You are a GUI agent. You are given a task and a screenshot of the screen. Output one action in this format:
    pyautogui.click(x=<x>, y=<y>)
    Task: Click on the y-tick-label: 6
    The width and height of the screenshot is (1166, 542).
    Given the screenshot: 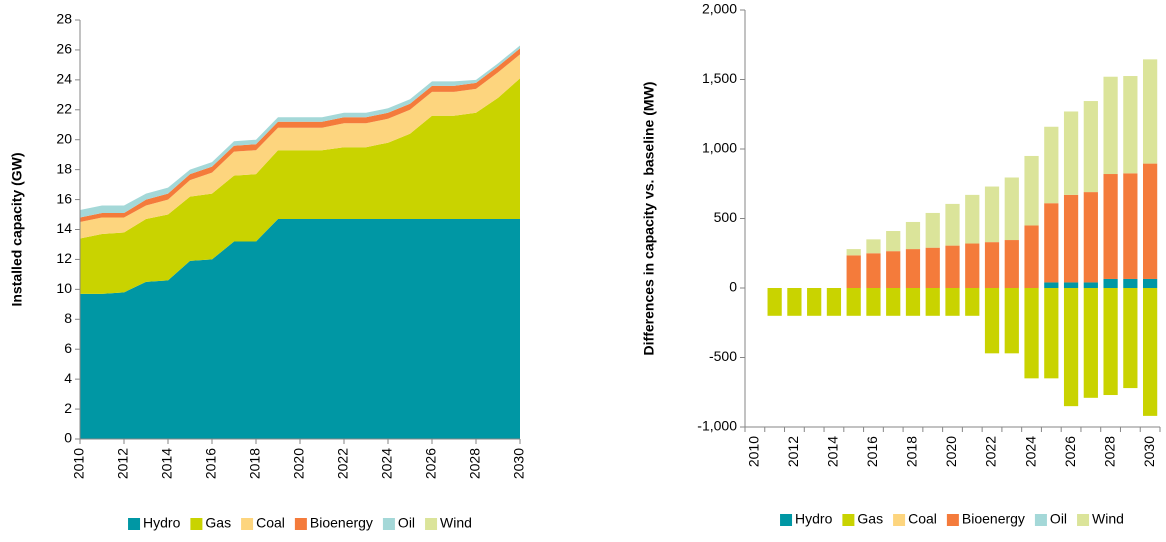 What is the action you would take?
    pyautogui.click(x=68, y=348)
    